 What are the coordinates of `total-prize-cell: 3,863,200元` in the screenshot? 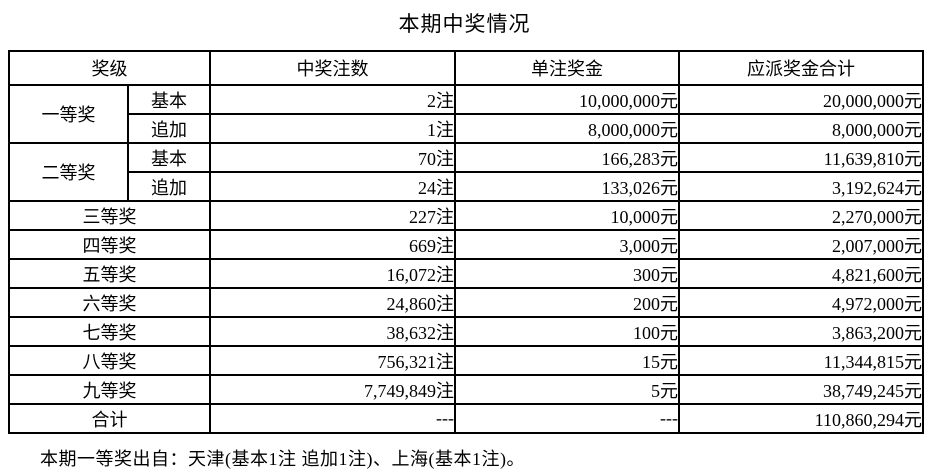 It's located at (801, 331).